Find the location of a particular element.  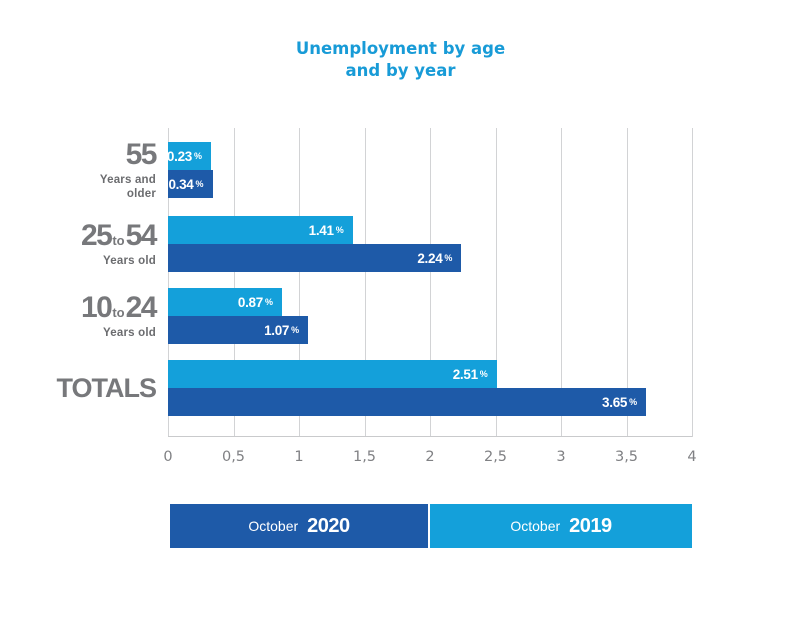

chart-title-line1: Unemployment by age is located at coordinates (400, 48).